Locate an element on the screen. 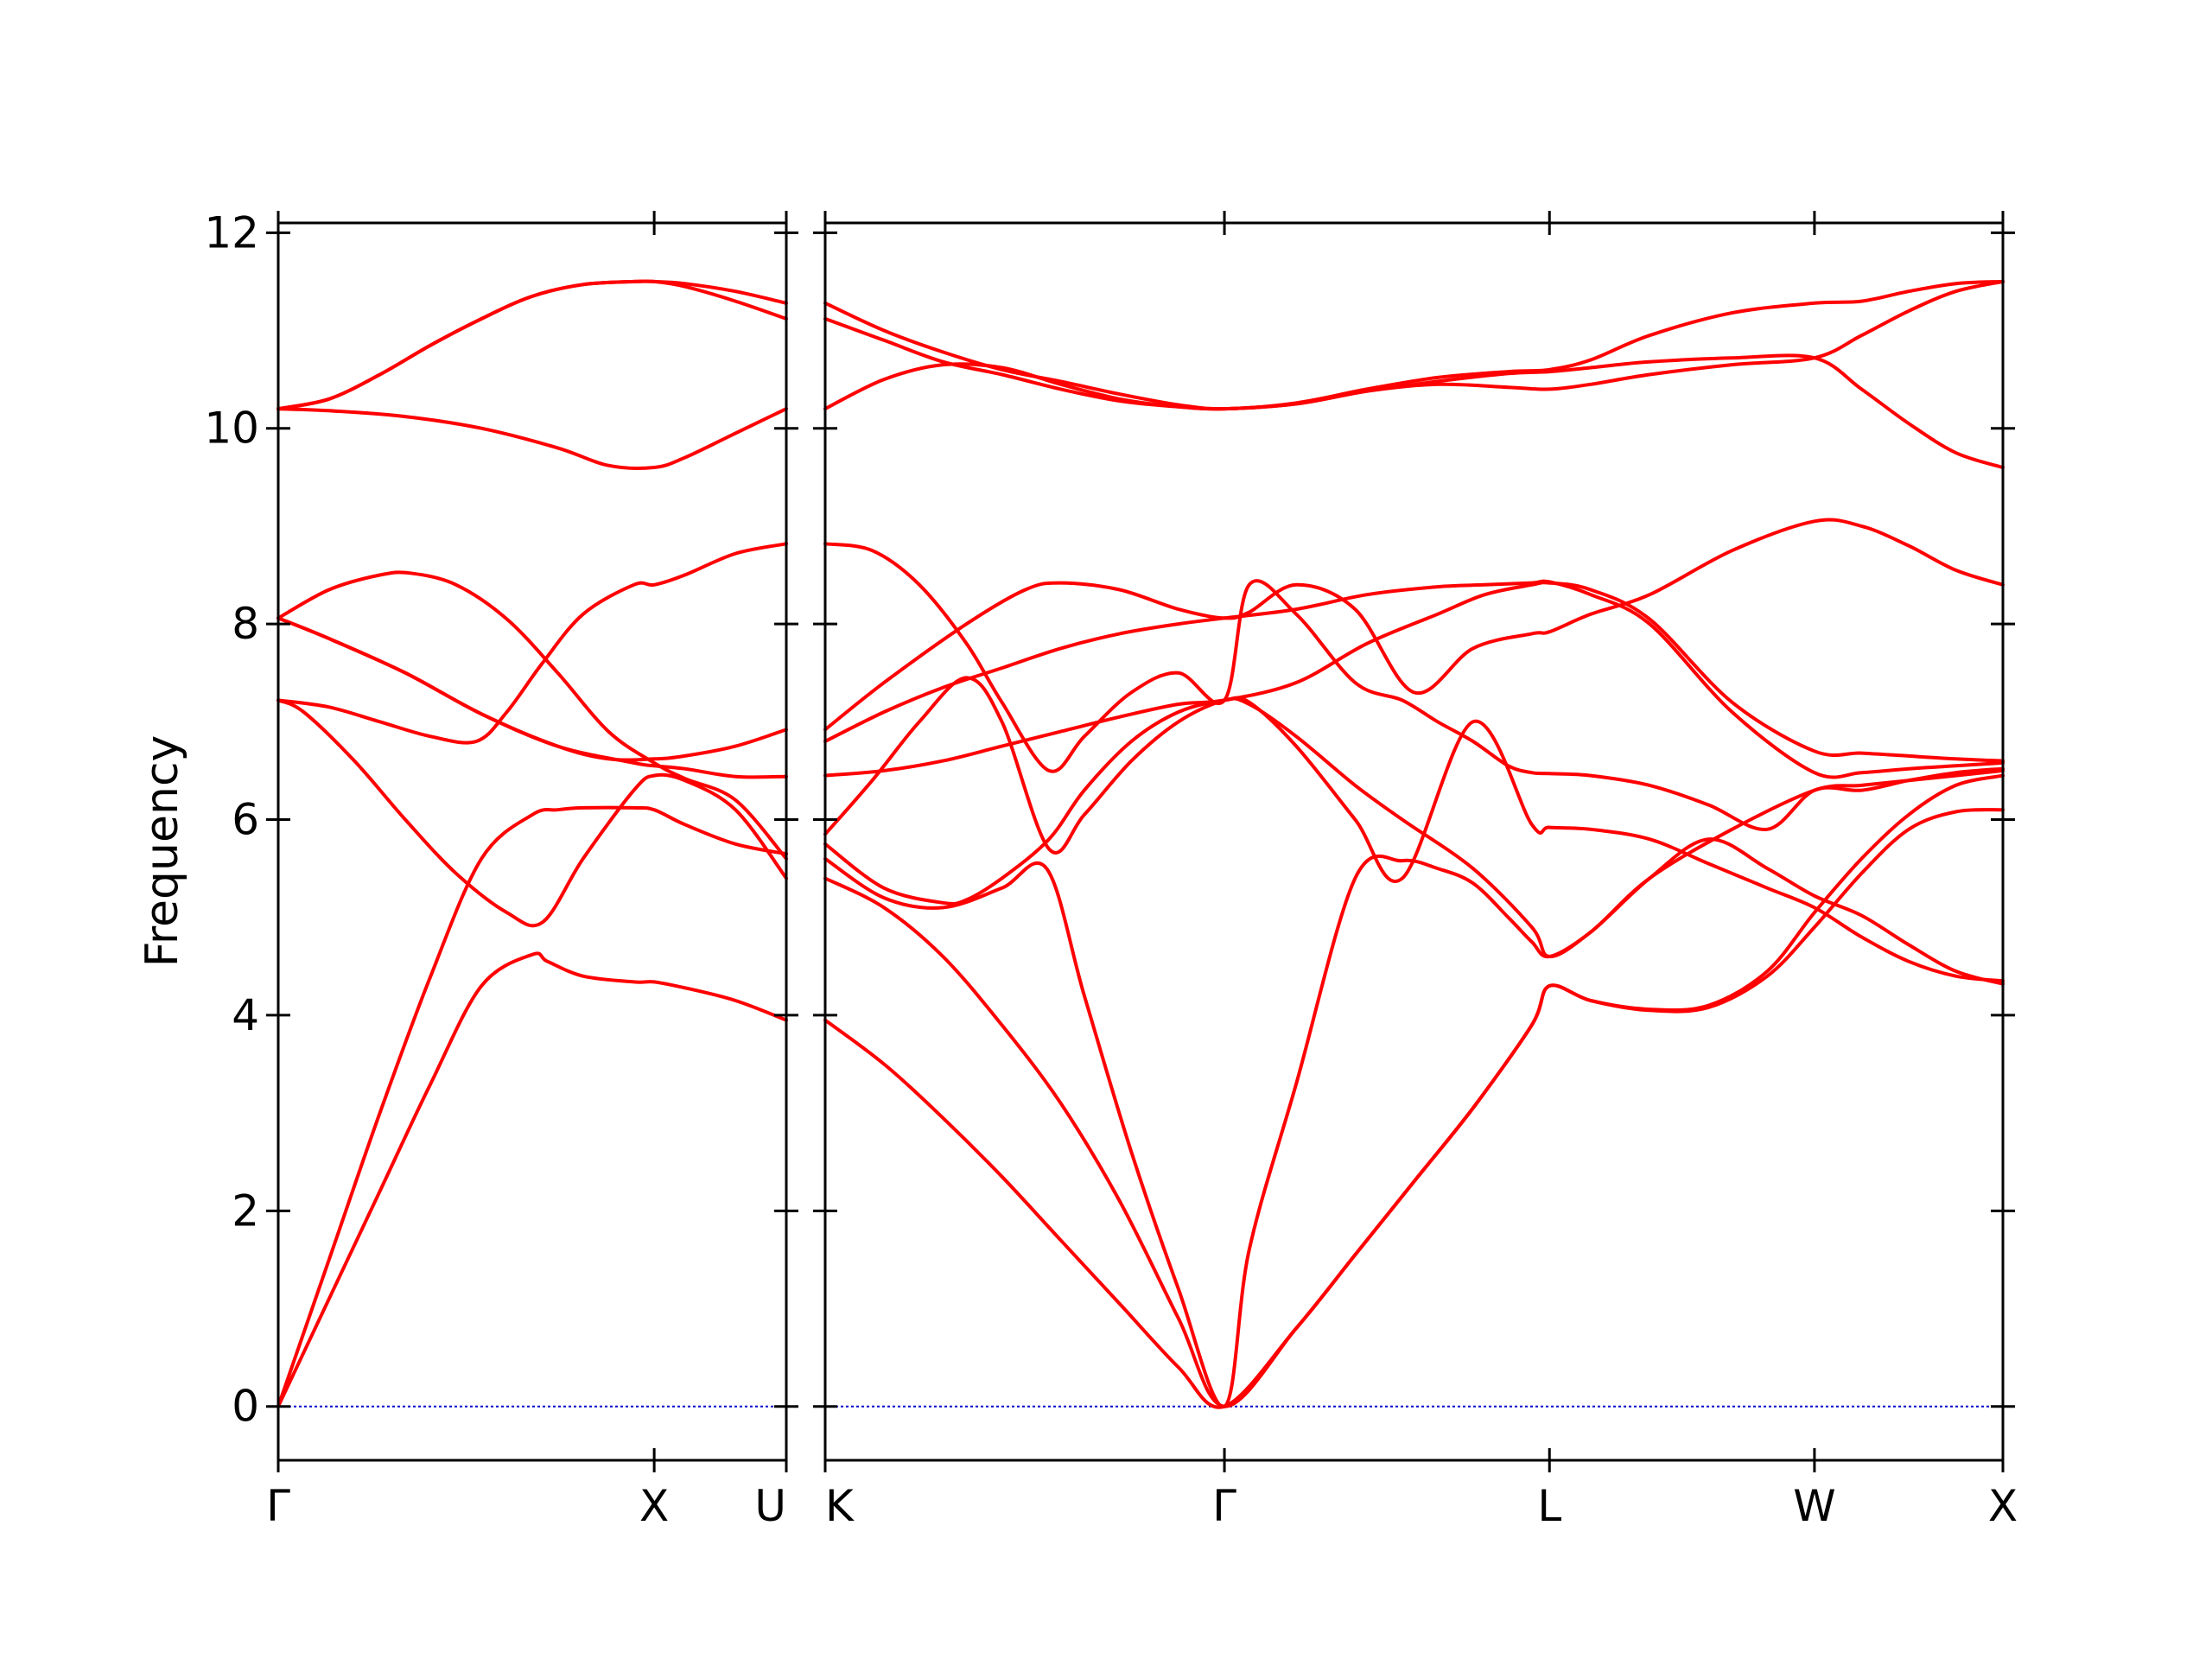 The width and height of the screenshot is (2212, 1659). ytick-label-6: 6 is located at coordinates (245, 820).